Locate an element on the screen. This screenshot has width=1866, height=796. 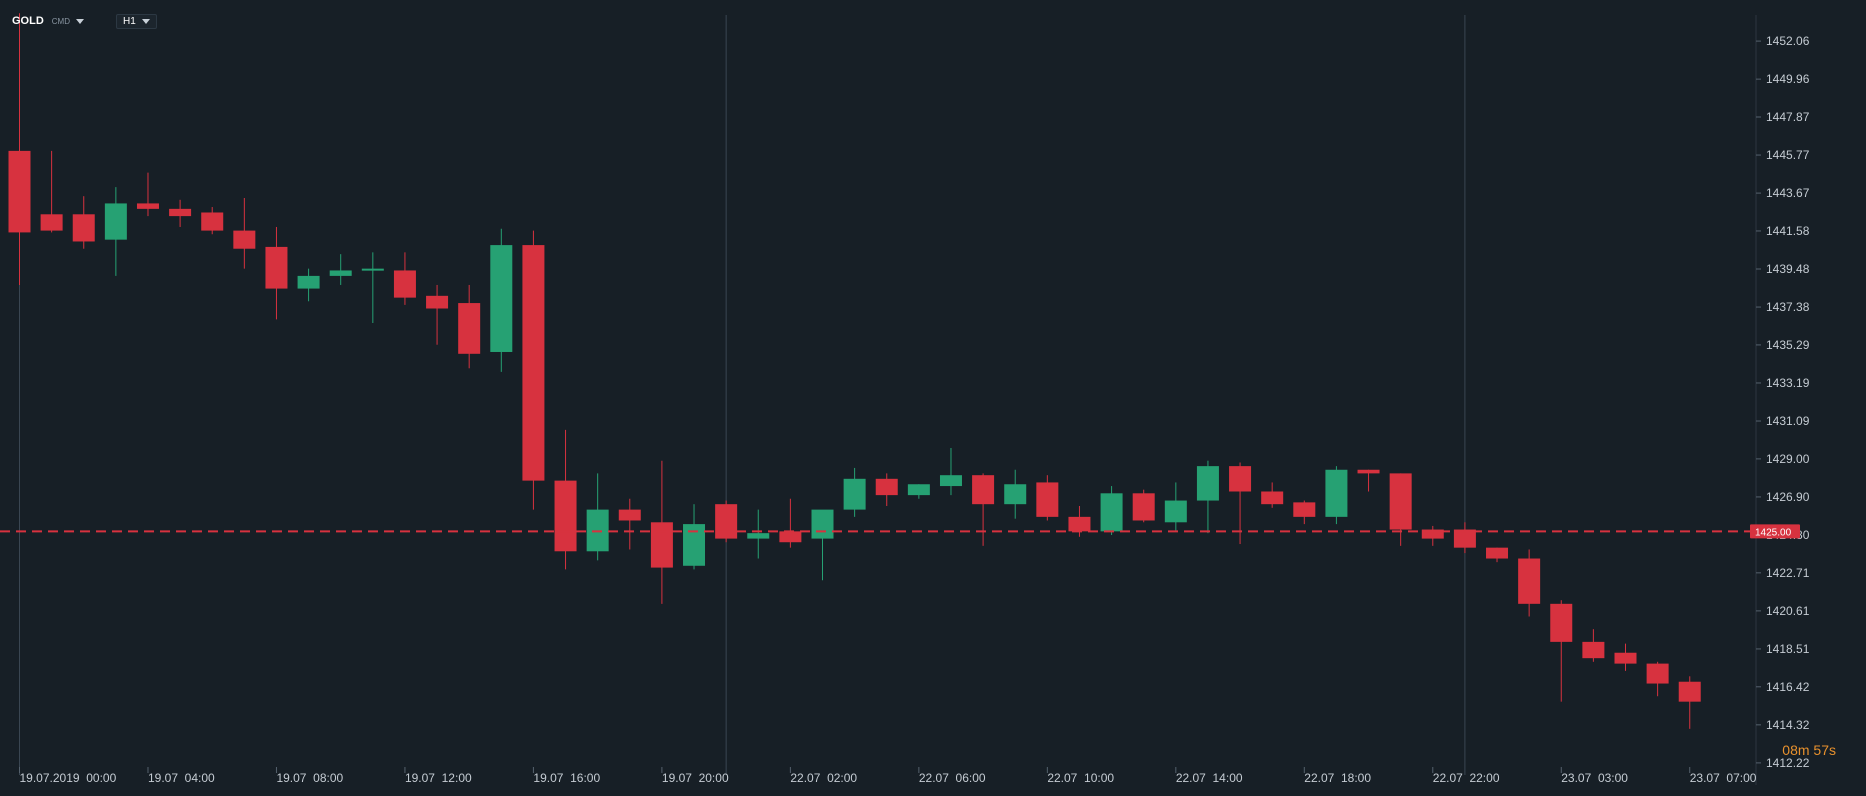
price-tick-label: 1431.09 is located at coordinates (1788, 421).